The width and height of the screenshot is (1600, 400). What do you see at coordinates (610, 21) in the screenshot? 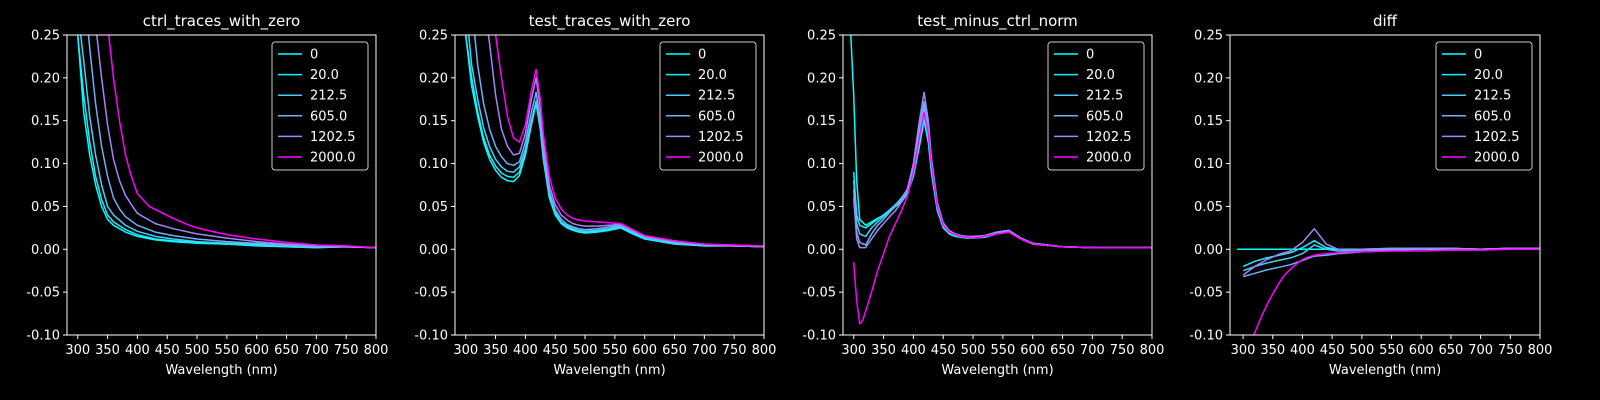
I see `chart-title: test_traces_with_zero` at bounding box center [610, 21].